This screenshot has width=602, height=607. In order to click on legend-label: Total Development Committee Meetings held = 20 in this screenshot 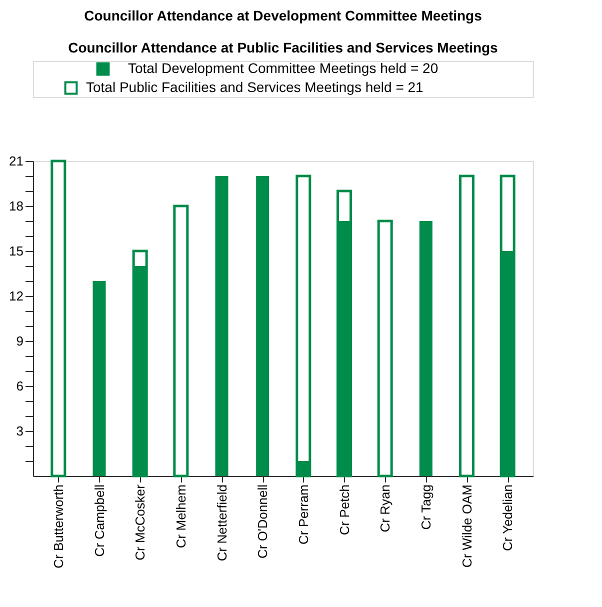, I will do `click(283, 68)`.